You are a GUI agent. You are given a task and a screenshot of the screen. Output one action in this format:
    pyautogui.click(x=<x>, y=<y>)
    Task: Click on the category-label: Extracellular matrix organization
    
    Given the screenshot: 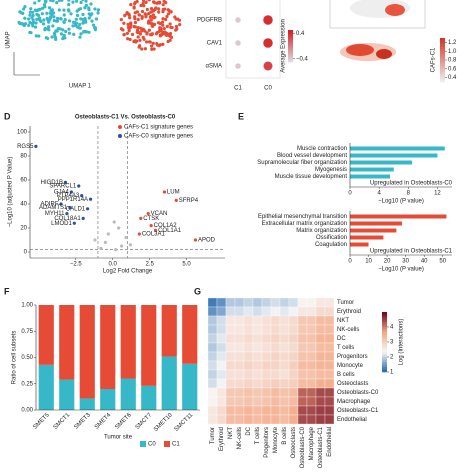 What is the action you would take?
    pyautogui.click(x=304, y=224)
    